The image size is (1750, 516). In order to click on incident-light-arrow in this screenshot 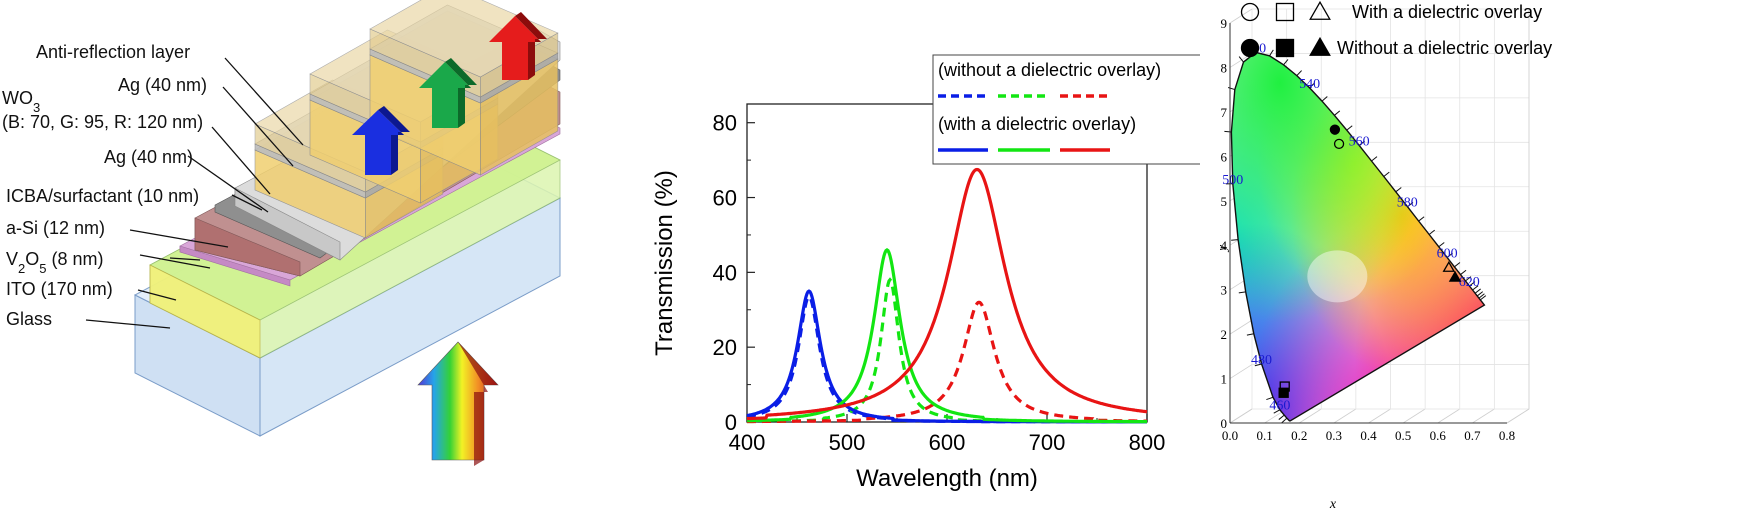, I will do `click(458, 401)`.